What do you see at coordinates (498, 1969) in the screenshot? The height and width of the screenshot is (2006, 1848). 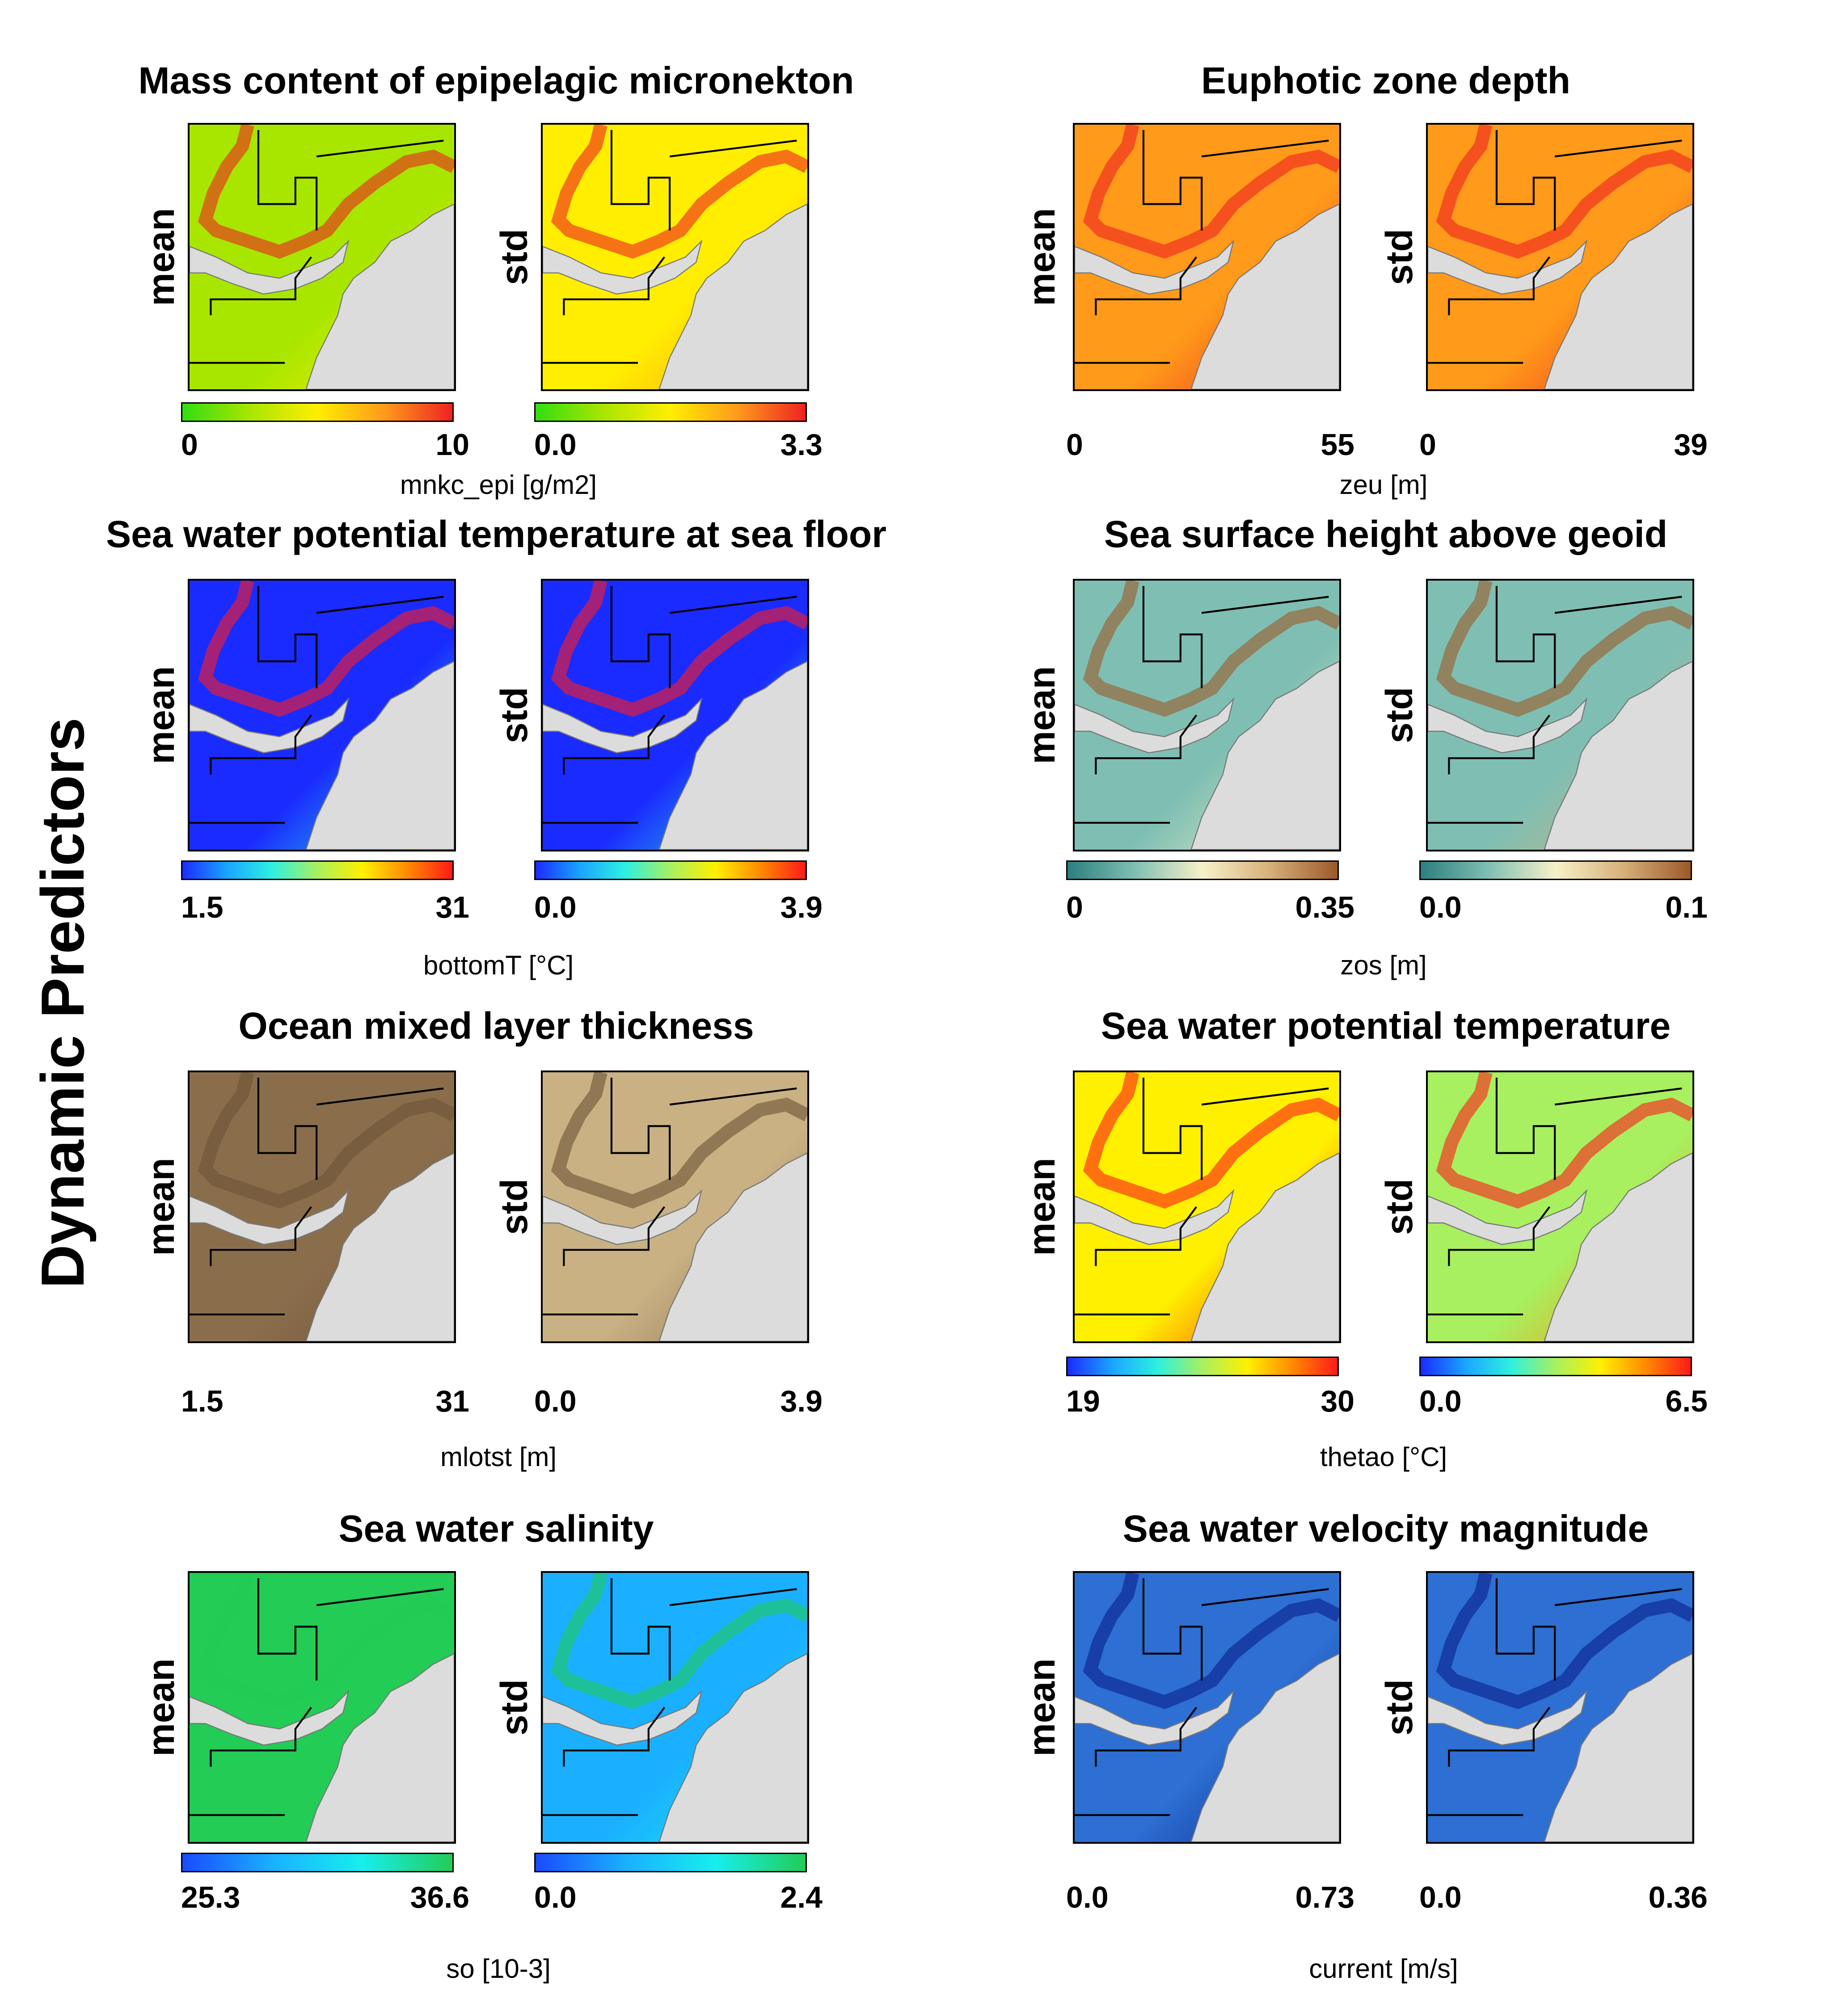 I see `unit-label: so [10-3]` at bounding box center [498, 1969].